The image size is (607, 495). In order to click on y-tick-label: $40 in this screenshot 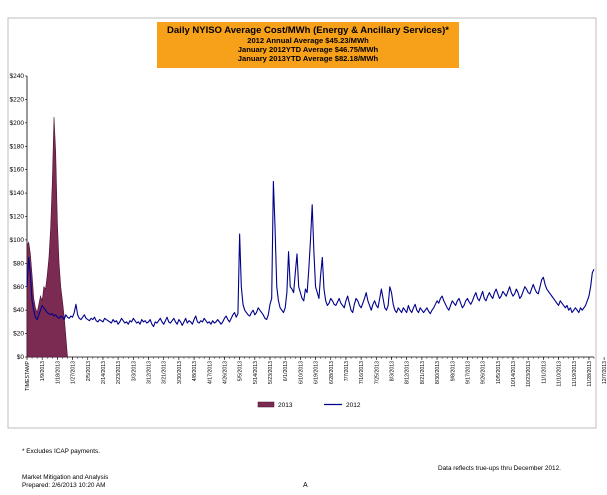, I will do `click(18, 310)`.